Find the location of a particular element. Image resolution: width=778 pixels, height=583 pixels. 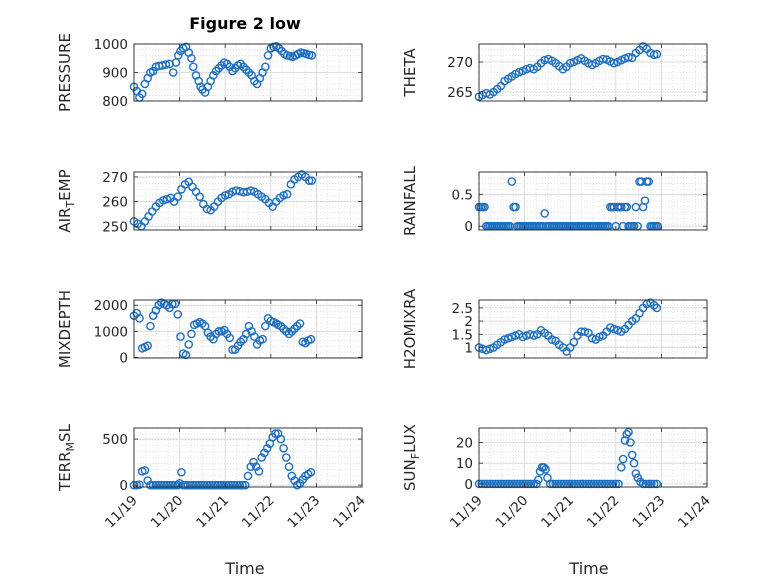

x-tick-label: 11/23 is located at coordinates (648, 512).